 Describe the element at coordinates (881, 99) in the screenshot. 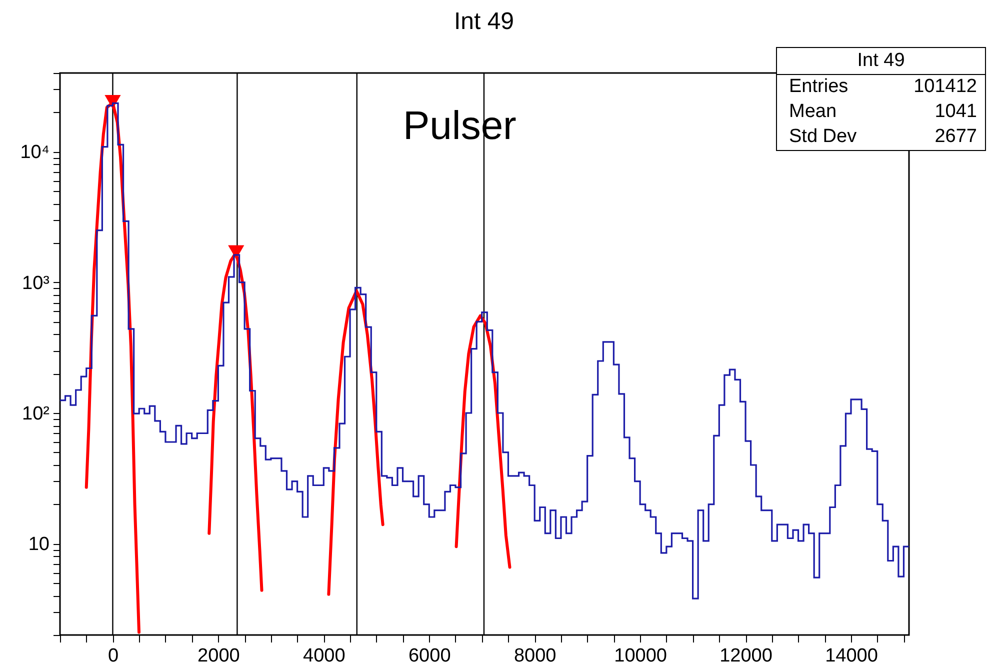

I see `stats-box: Int 49 Entries 101412 Mean 1041 Std Dev 2677` at that location.